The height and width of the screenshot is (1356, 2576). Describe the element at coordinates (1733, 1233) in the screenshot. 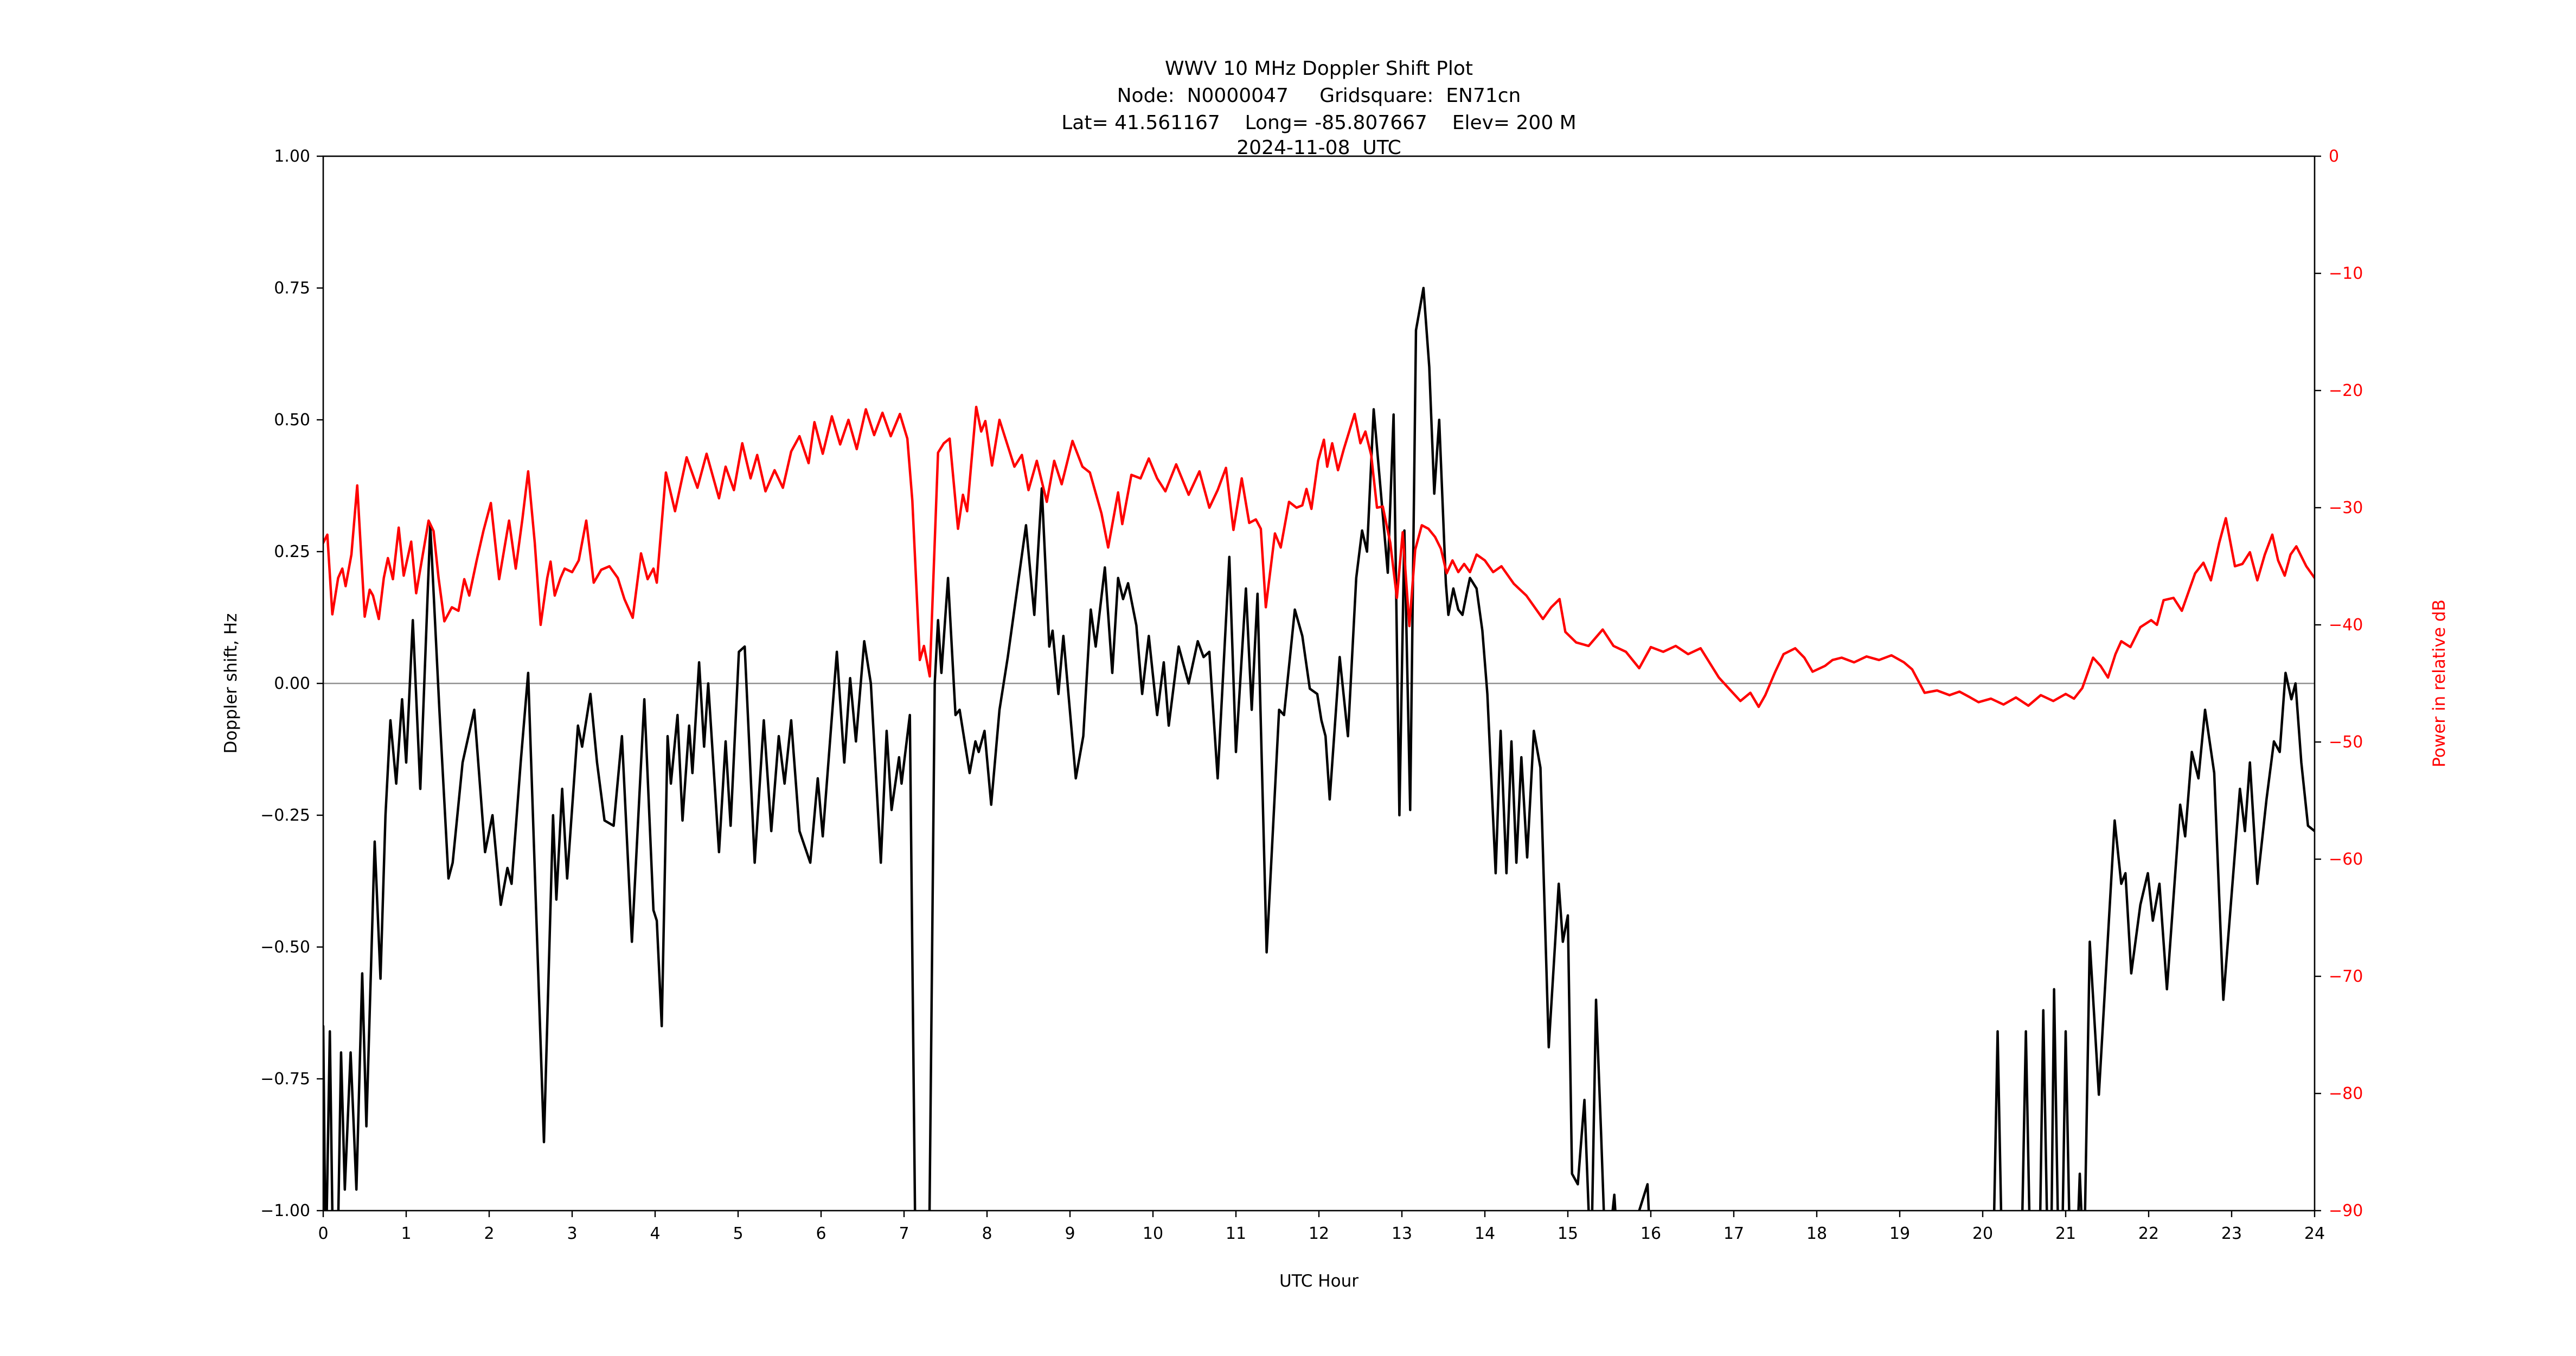

I see `x-tick-label: 17` at that location.